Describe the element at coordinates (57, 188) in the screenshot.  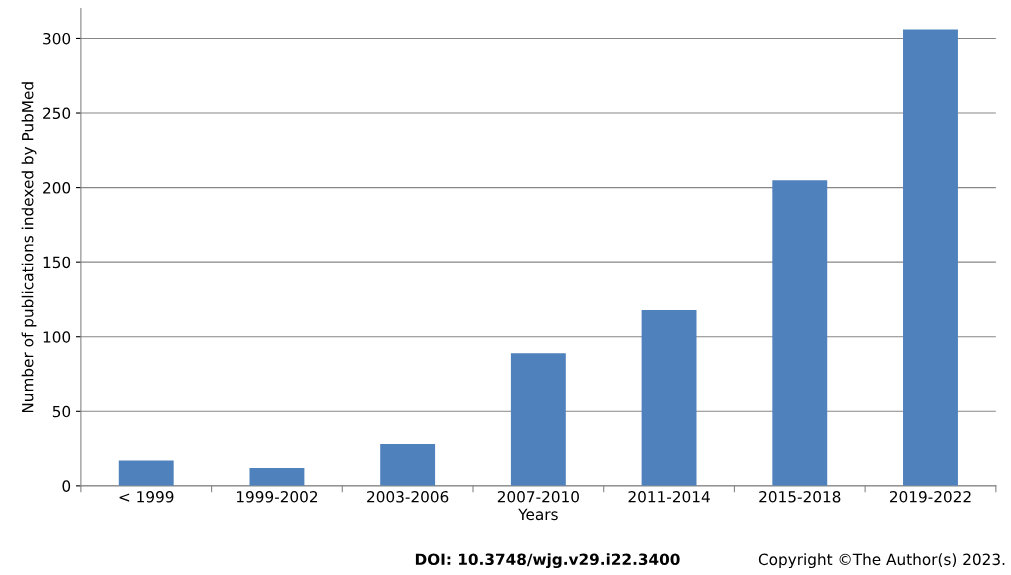
I see `y-tick-label: 200` at that location.